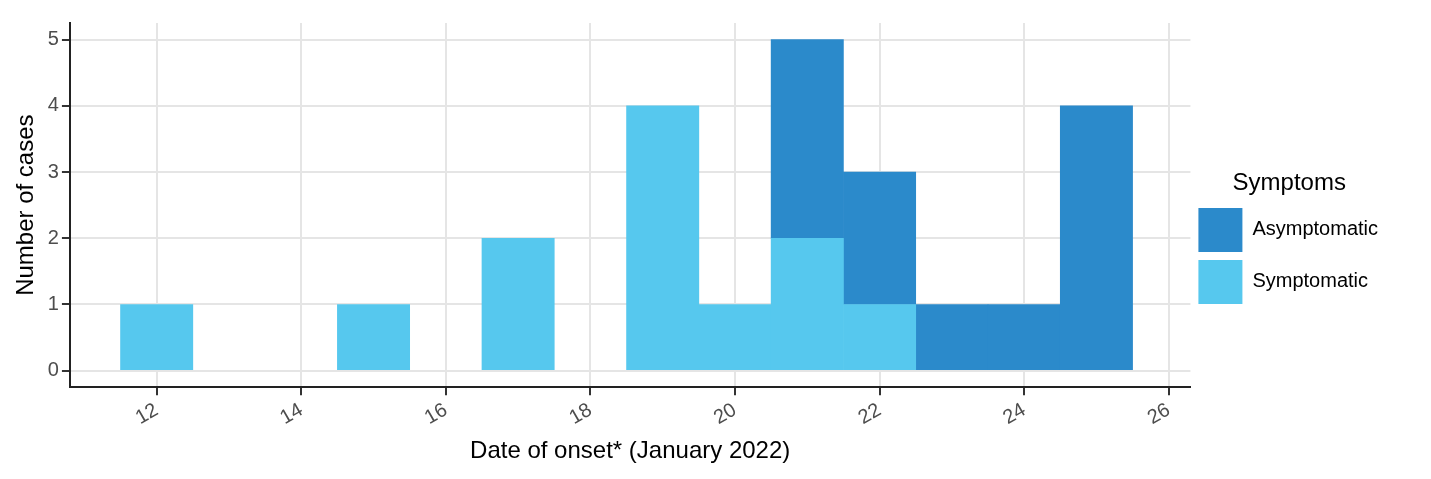 This screenshot has height=479, width=1431. Describe the element at coordinates (53, 170) in the screenshot. I see `y-tick-label: 3` at that location.